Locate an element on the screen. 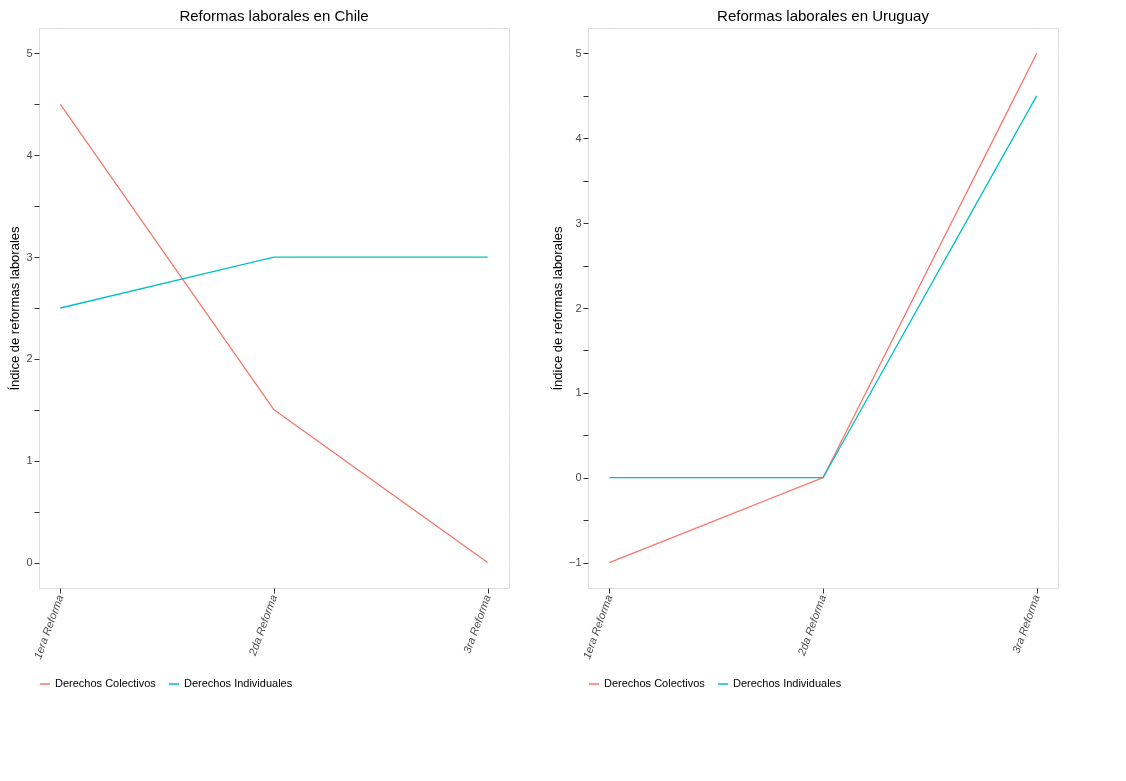 The height and width of the screenshot is (781, 1126). chart-title: Reformas laborales en Uruguay is located at coordinates (823, 15).